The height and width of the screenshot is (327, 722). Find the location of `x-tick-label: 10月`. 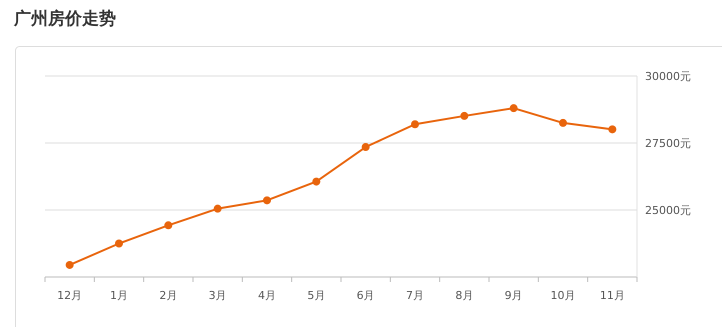

x-tick-label: 10月 is located at coordinates (563, 295).